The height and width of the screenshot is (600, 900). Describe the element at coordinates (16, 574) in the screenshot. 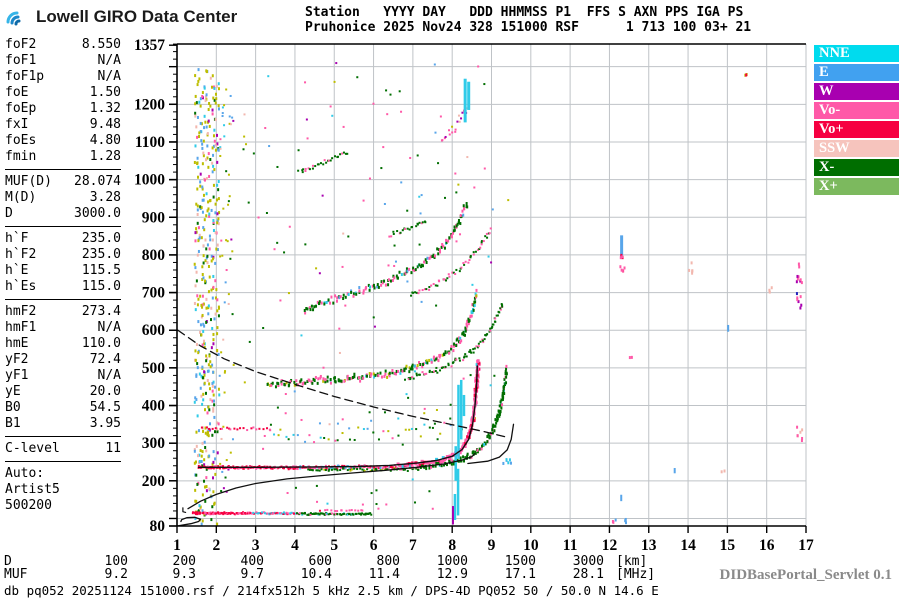

I see `row-label: MUF` at that location.